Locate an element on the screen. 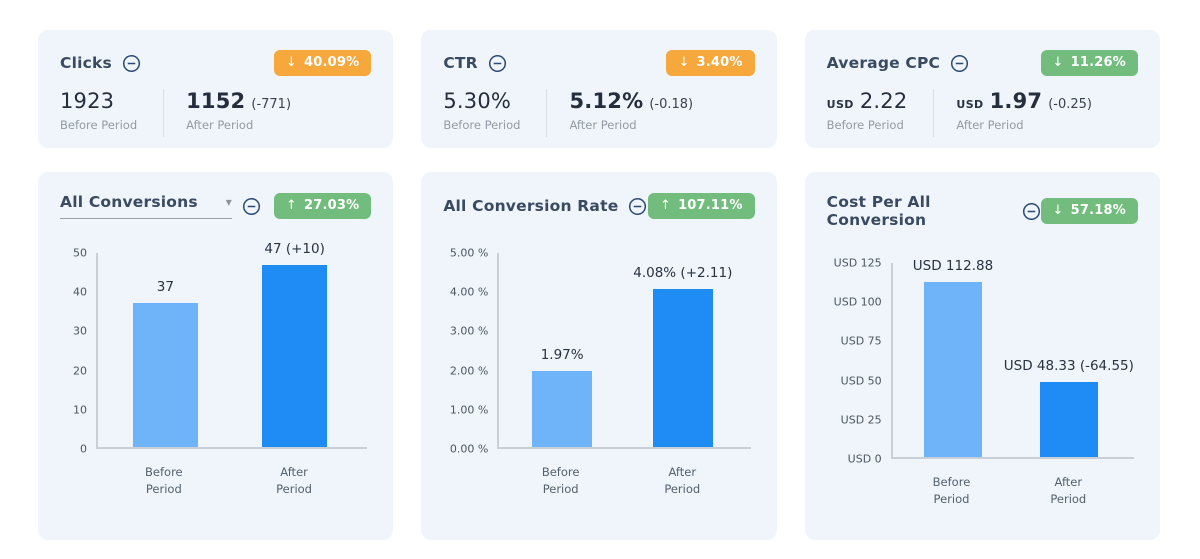 Image resolution: width=1200 pixels, height=559 pixels. title-group: All Conversion Rate is located at coordinates (545, 206).